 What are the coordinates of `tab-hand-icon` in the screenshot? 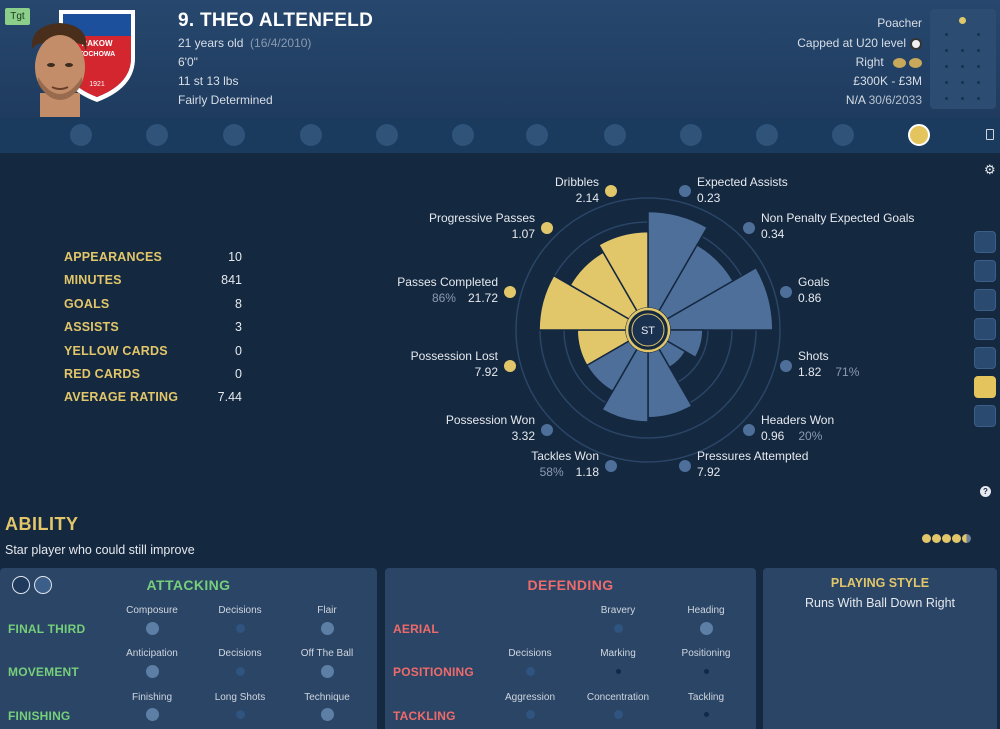 It's located at (767, 135).